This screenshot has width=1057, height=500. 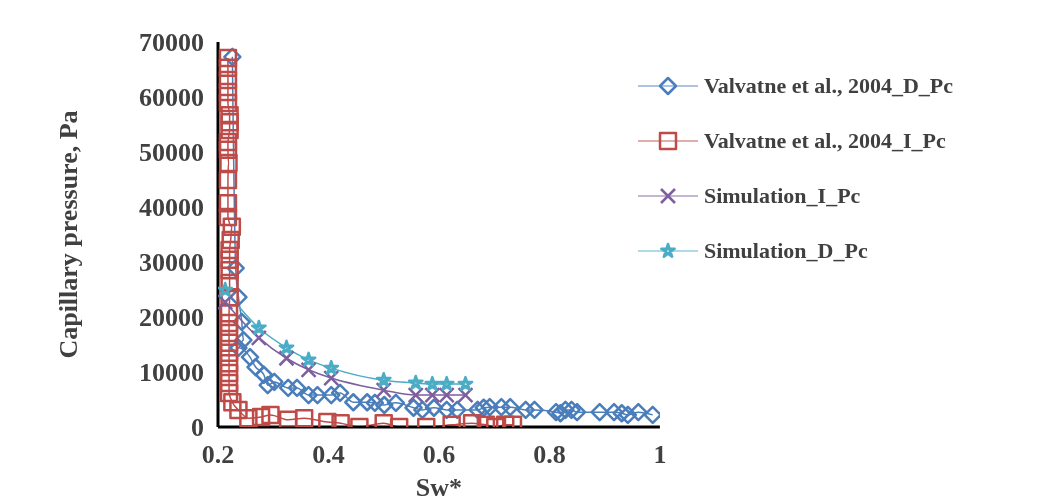 I want to click on legend-label: Simulation_D_Pc, so click(x=785, y=250).